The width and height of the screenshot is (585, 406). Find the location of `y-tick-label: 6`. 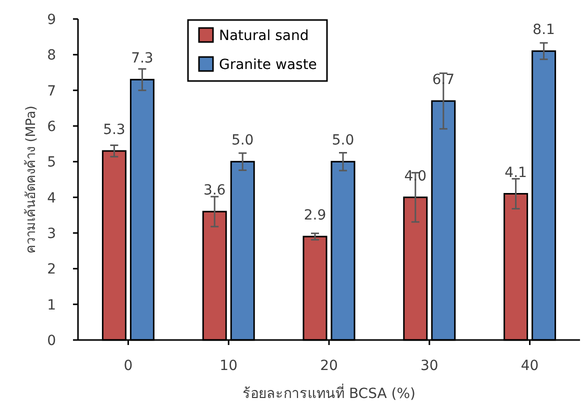

y-tick-label: 6 is located at coordinates (51, 127).